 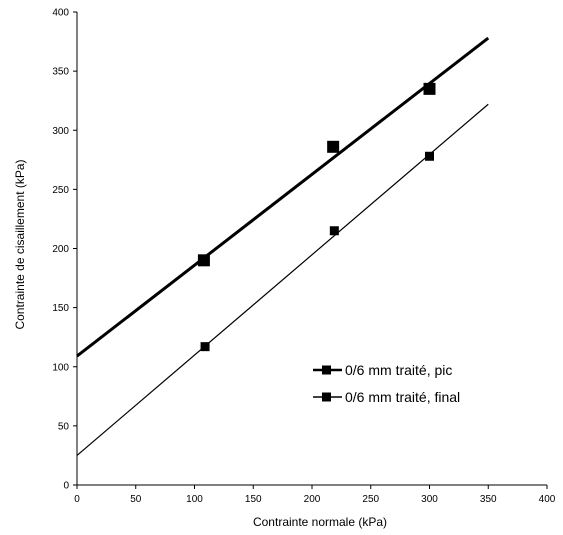 What do you see at coordinates (547, 499) in the screenshot?
I see `x-tick-label: 400` at bounding box center [547, 499].